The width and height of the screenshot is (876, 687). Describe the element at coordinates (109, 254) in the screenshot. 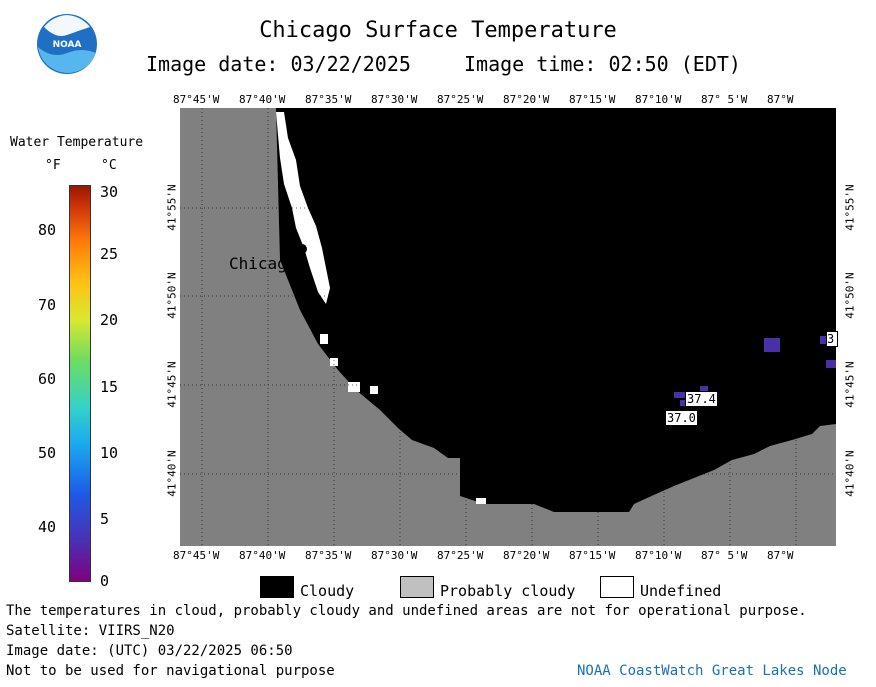

I see `colorbar-c-tick: 25` at that location.